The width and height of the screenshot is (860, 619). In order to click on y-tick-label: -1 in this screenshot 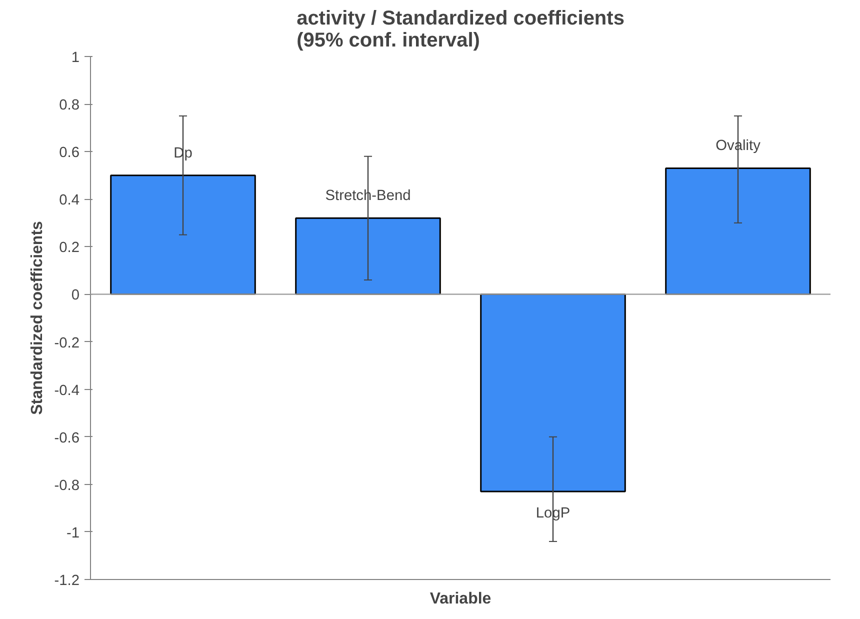, I will do `click(73, 533)`.